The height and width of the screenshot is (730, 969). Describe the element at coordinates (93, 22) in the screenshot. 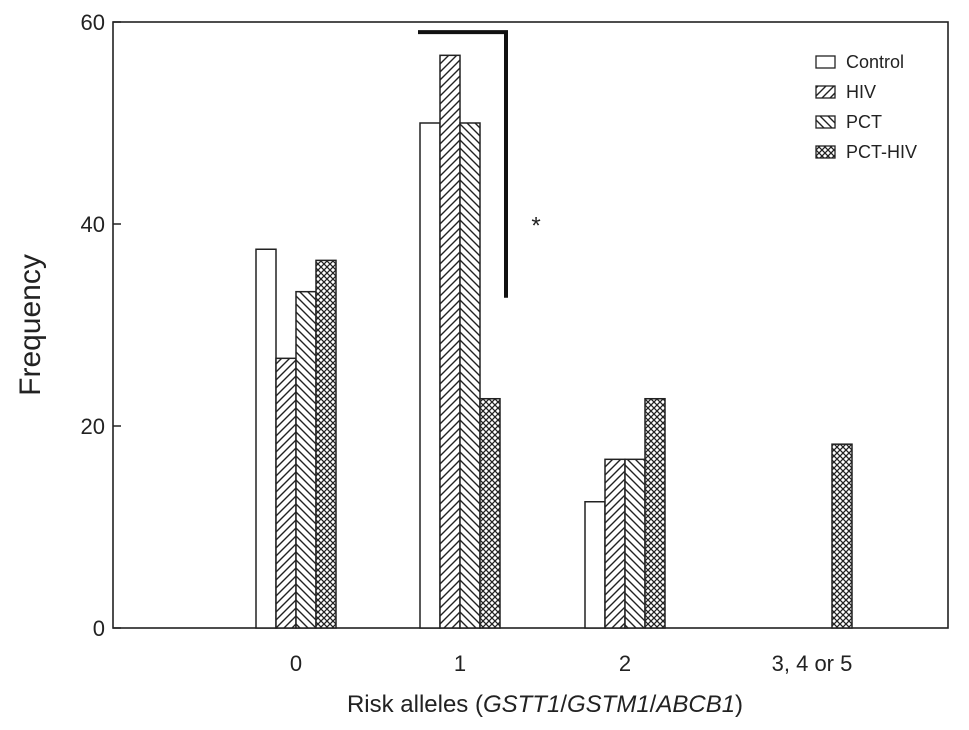

I see `y-tick-label: 60` at that location.